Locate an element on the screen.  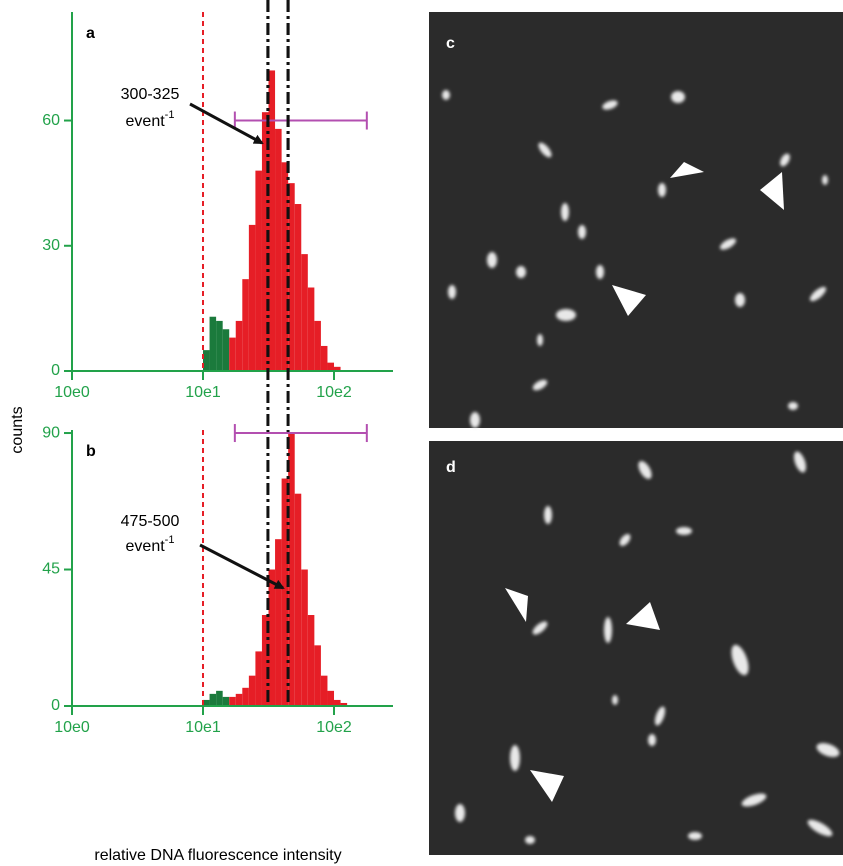
y-axis-label: counts is located at coordinates (17, 429).